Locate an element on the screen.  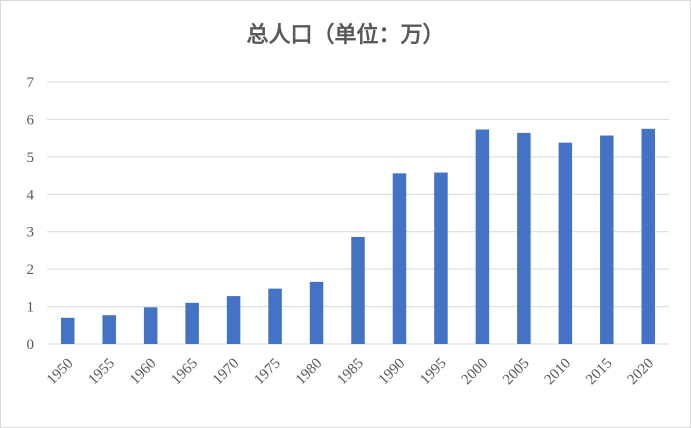
x-tick-label: 2015 is located at coordinates (599, 372).